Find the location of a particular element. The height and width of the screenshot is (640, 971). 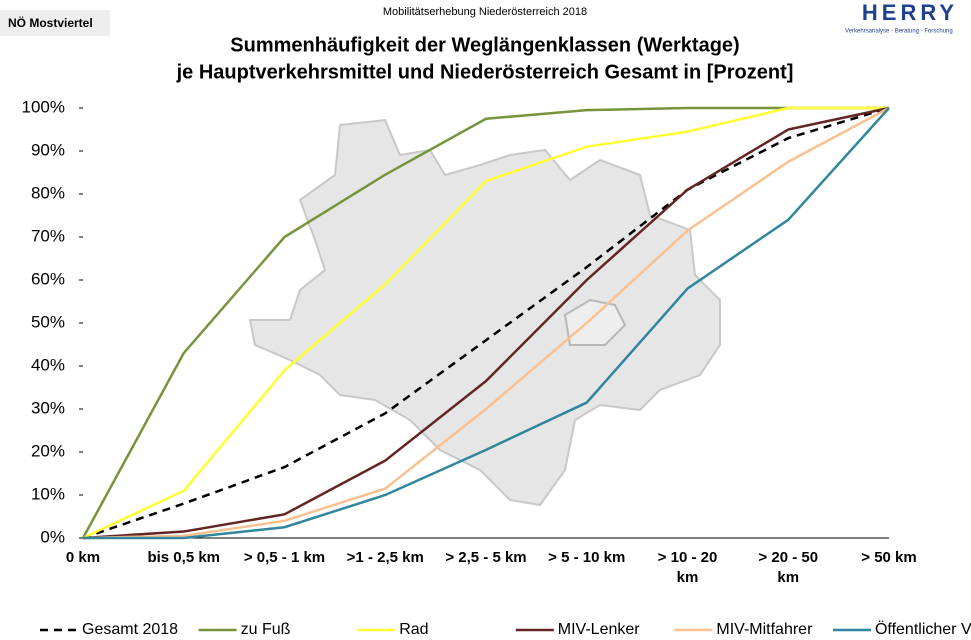

logo: HERRY is located at coordinates (910, 12).